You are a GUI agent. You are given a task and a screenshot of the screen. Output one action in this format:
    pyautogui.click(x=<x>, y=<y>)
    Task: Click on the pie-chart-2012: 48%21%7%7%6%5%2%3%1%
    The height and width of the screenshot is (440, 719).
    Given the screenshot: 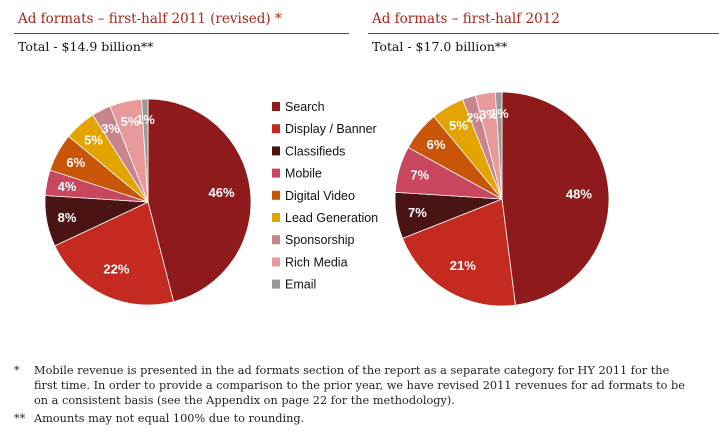 What is the action you would take?
    pyautogui.click(x=502, y=199)
    